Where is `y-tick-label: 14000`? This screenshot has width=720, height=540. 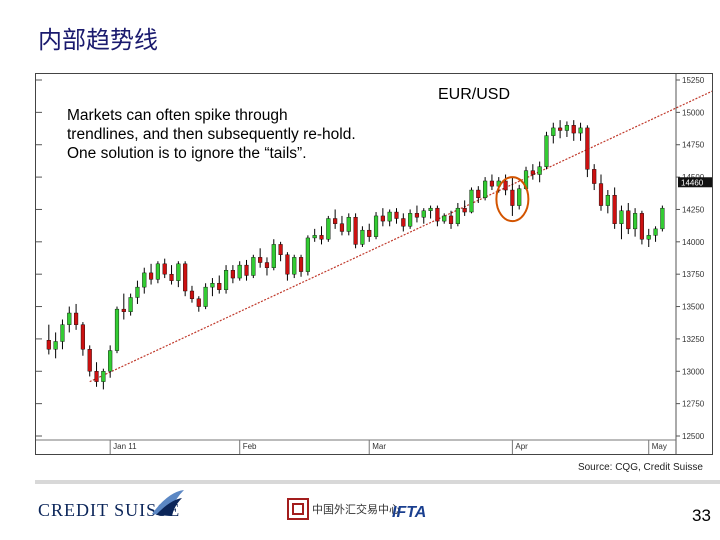
y-tick-label: 14000 is located at coordinates (693, 242).